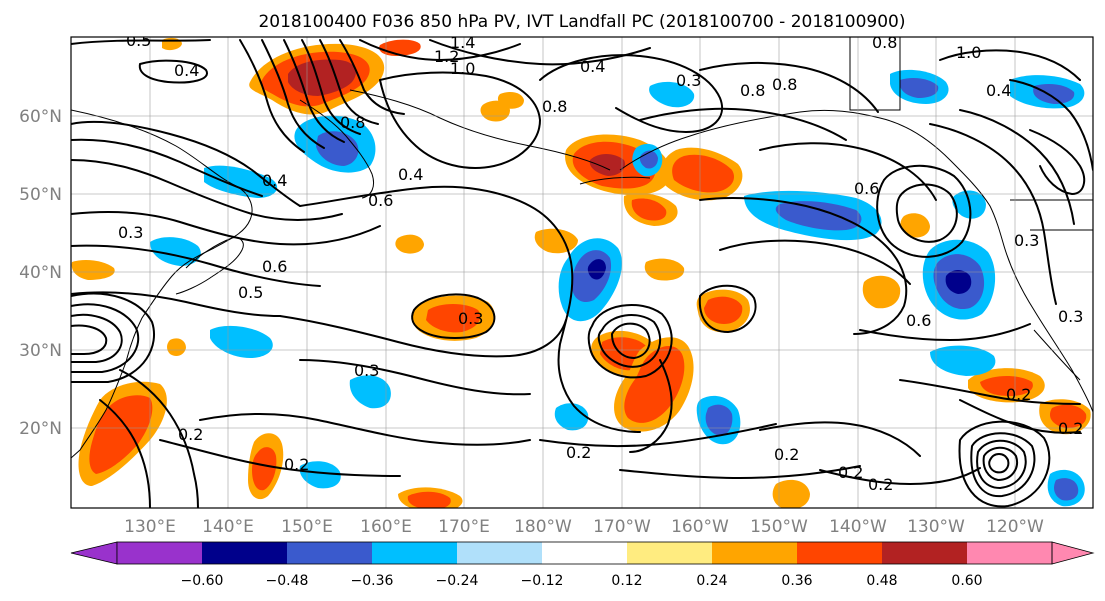 This screenshot has width=1105, height=601. I want to click on coastline-usa-border, so click(1051, 215).